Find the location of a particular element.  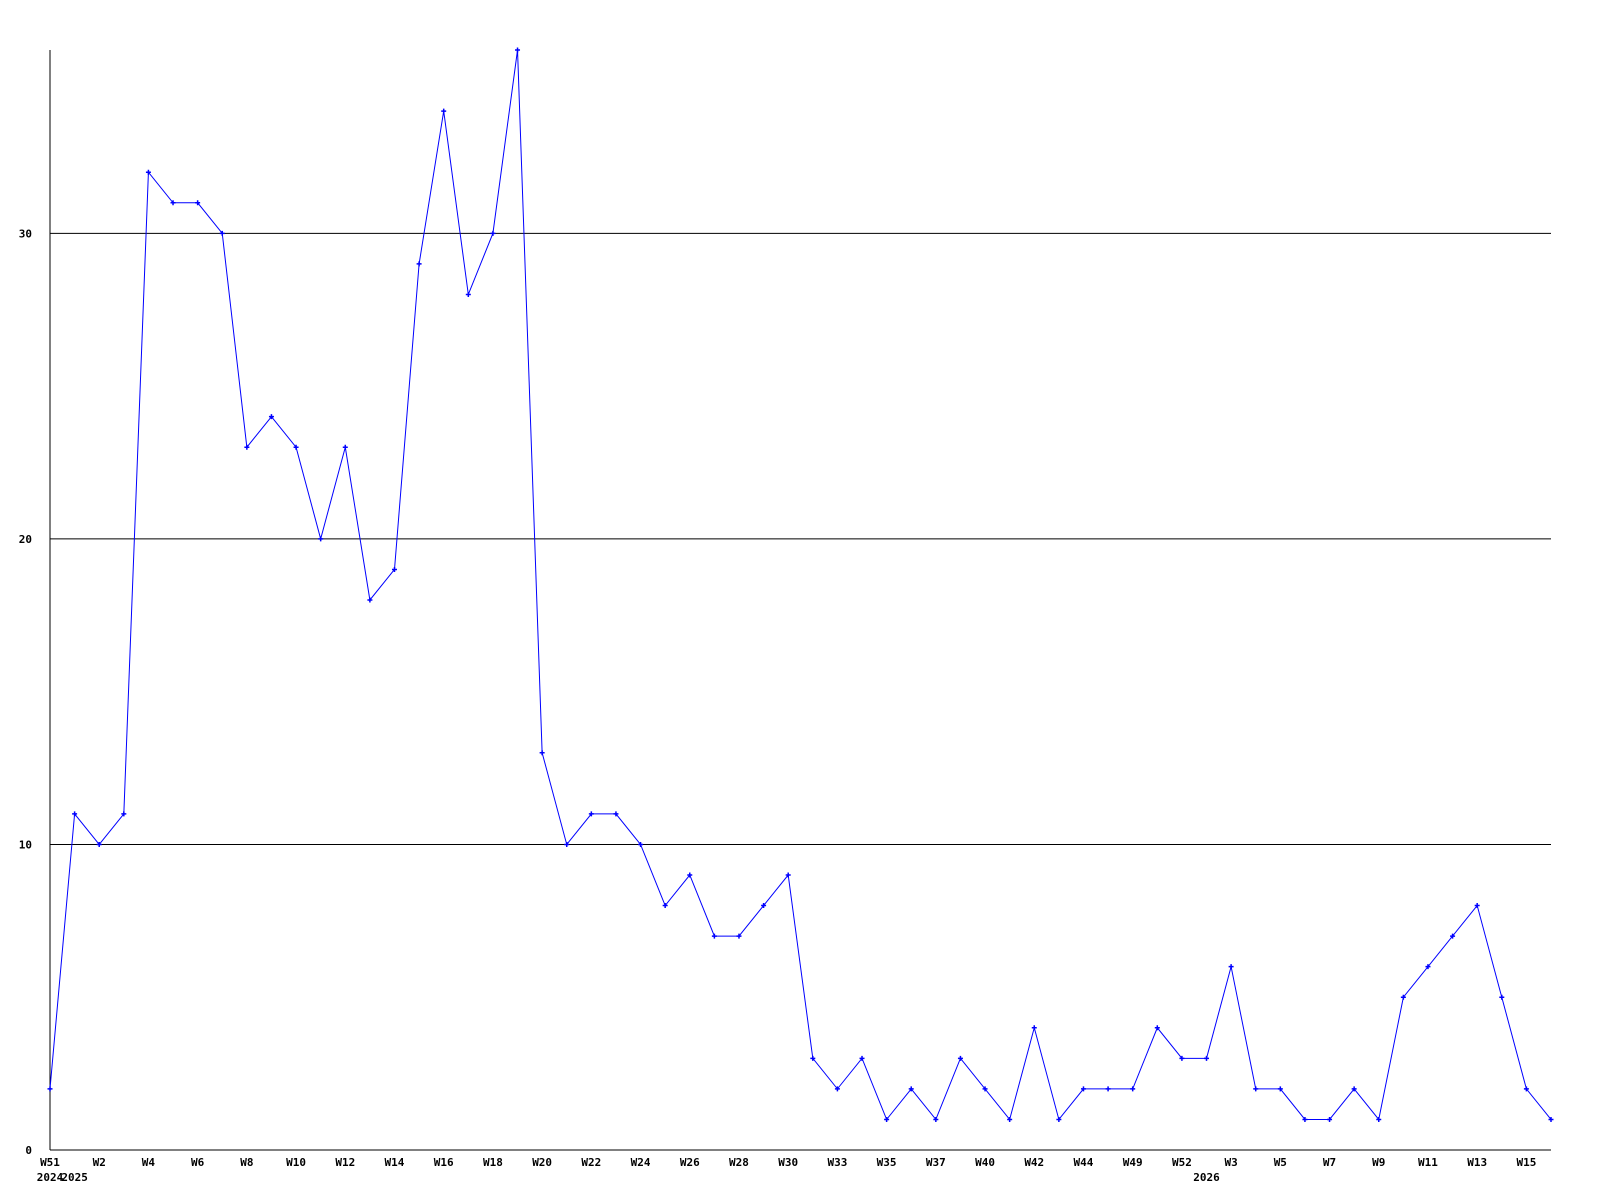

x-tick-label: W9 is located at coordinates (1378, 1162).